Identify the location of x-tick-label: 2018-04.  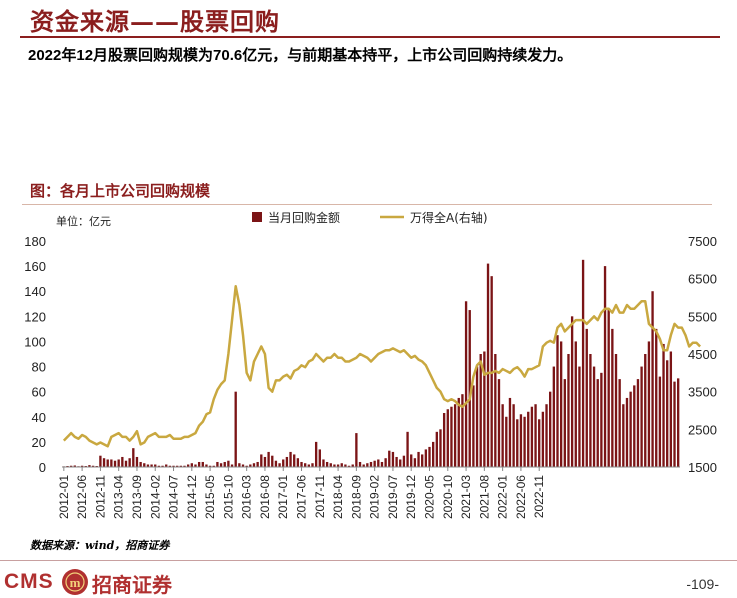
(338, 497).